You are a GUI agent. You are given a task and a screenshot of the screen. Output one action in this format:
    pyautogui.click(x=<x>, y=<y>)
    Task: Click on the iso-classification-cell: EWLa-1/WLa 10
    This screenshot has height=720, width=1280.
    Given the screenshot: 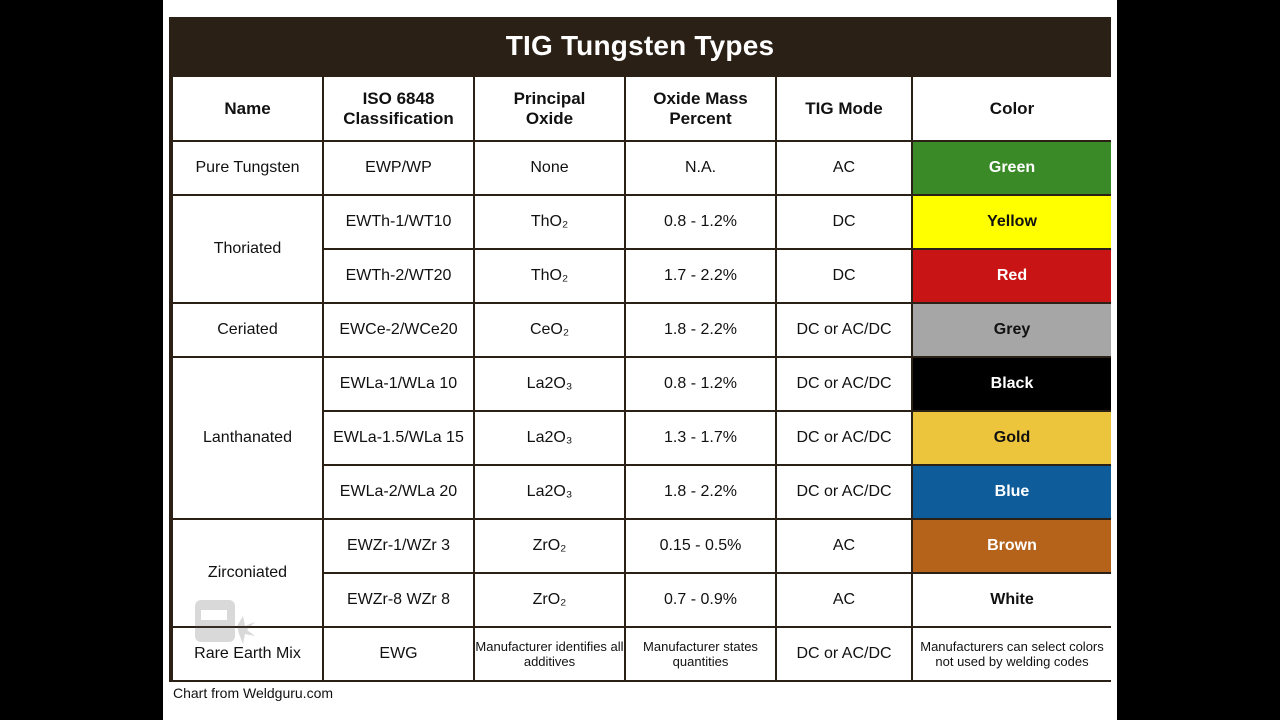 What is the action you would take?
    pyautogui.click(x=398, y=384)
    